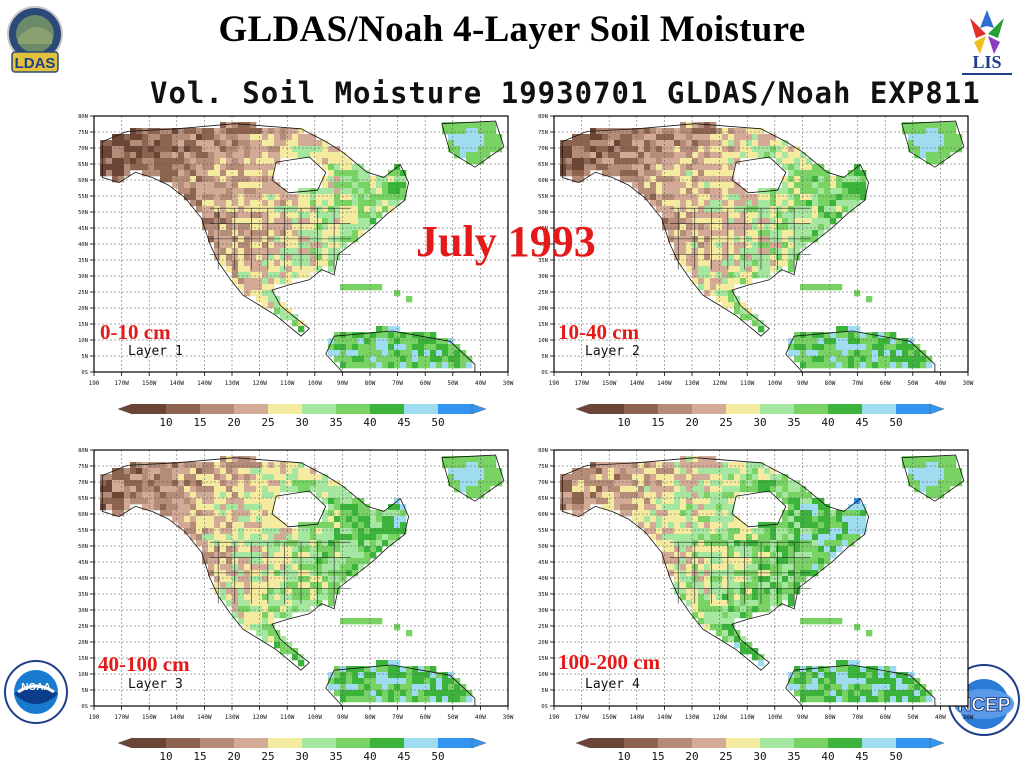  What do you see at coordinates (83, 627) in the screenshot?
I see `y-tick-label: 25N` at bounding box center [83, 627].